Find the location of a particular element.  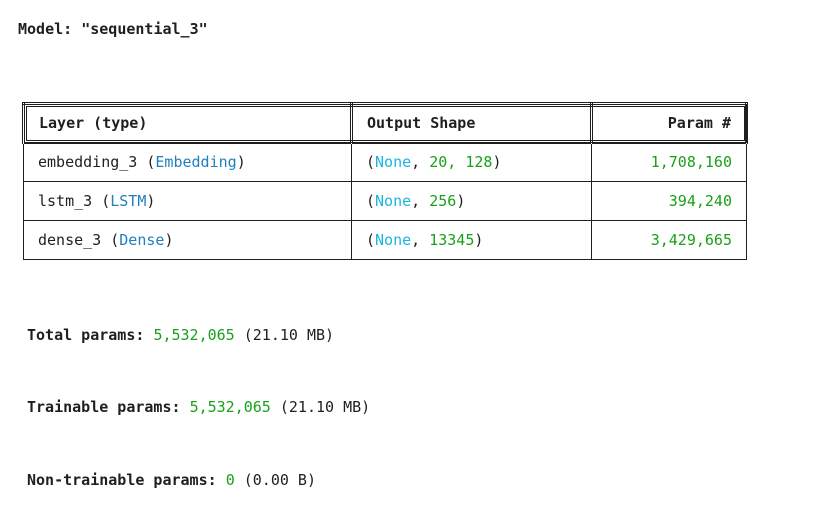

layer-cell: embedding_3 (Embedding) is located at coordinates (187, 162).